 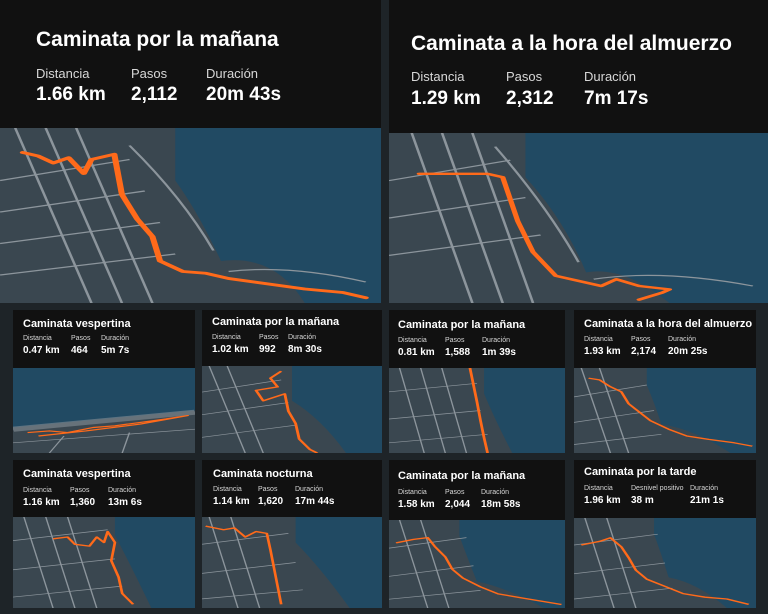 I want to click on distance-value: 1.14 km, so click(x=231, y=501).